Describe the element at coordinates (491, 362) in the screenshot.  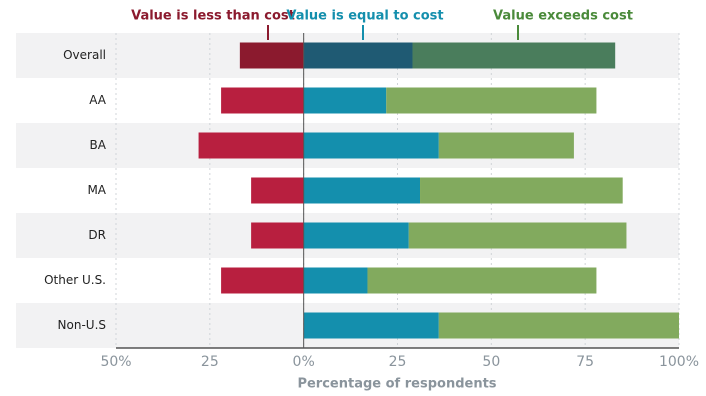
I see `x-tick-label: 50` at that location.